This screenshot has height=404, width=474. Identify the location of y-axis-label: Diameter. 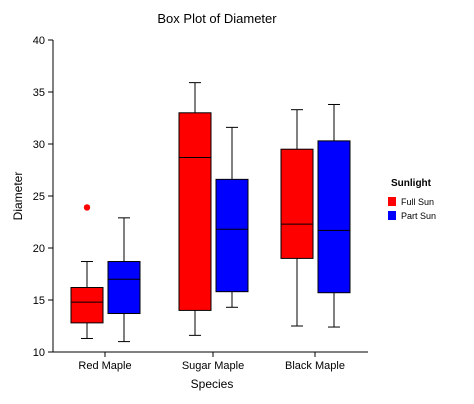
(18, 196).